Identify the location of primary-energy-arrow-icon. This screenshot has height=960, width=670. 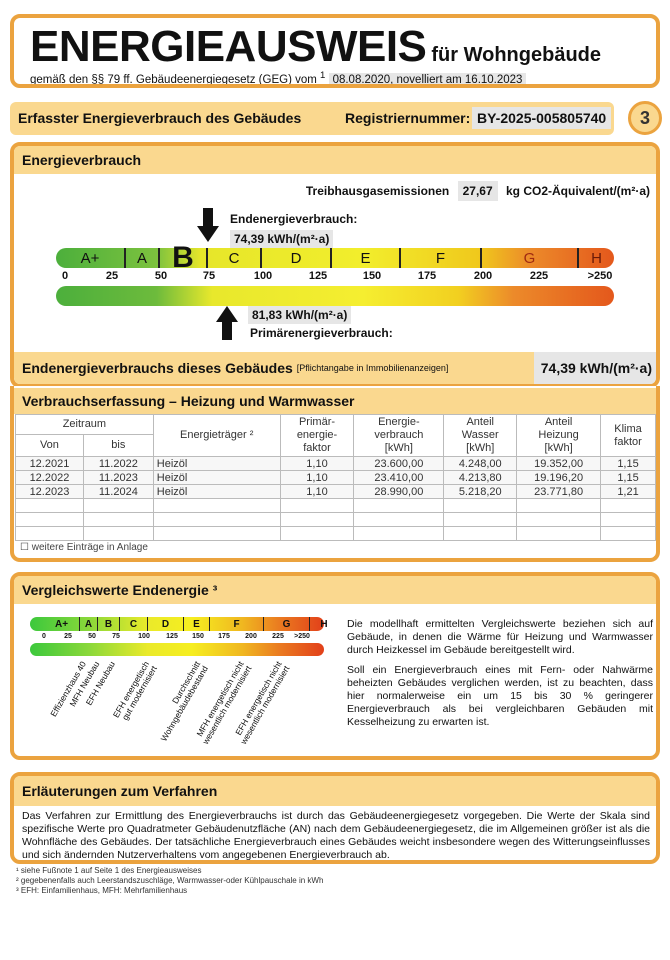
(227, 325).